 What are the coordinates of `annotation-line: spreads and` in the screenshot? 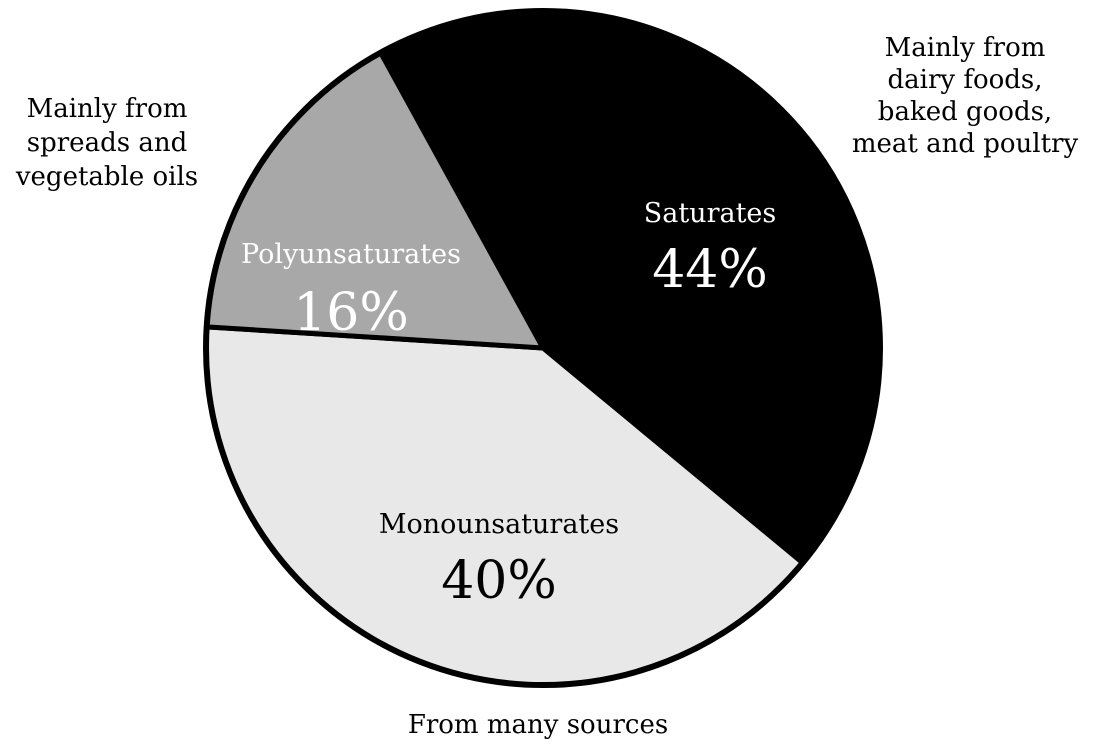 It's located at (107, 143).